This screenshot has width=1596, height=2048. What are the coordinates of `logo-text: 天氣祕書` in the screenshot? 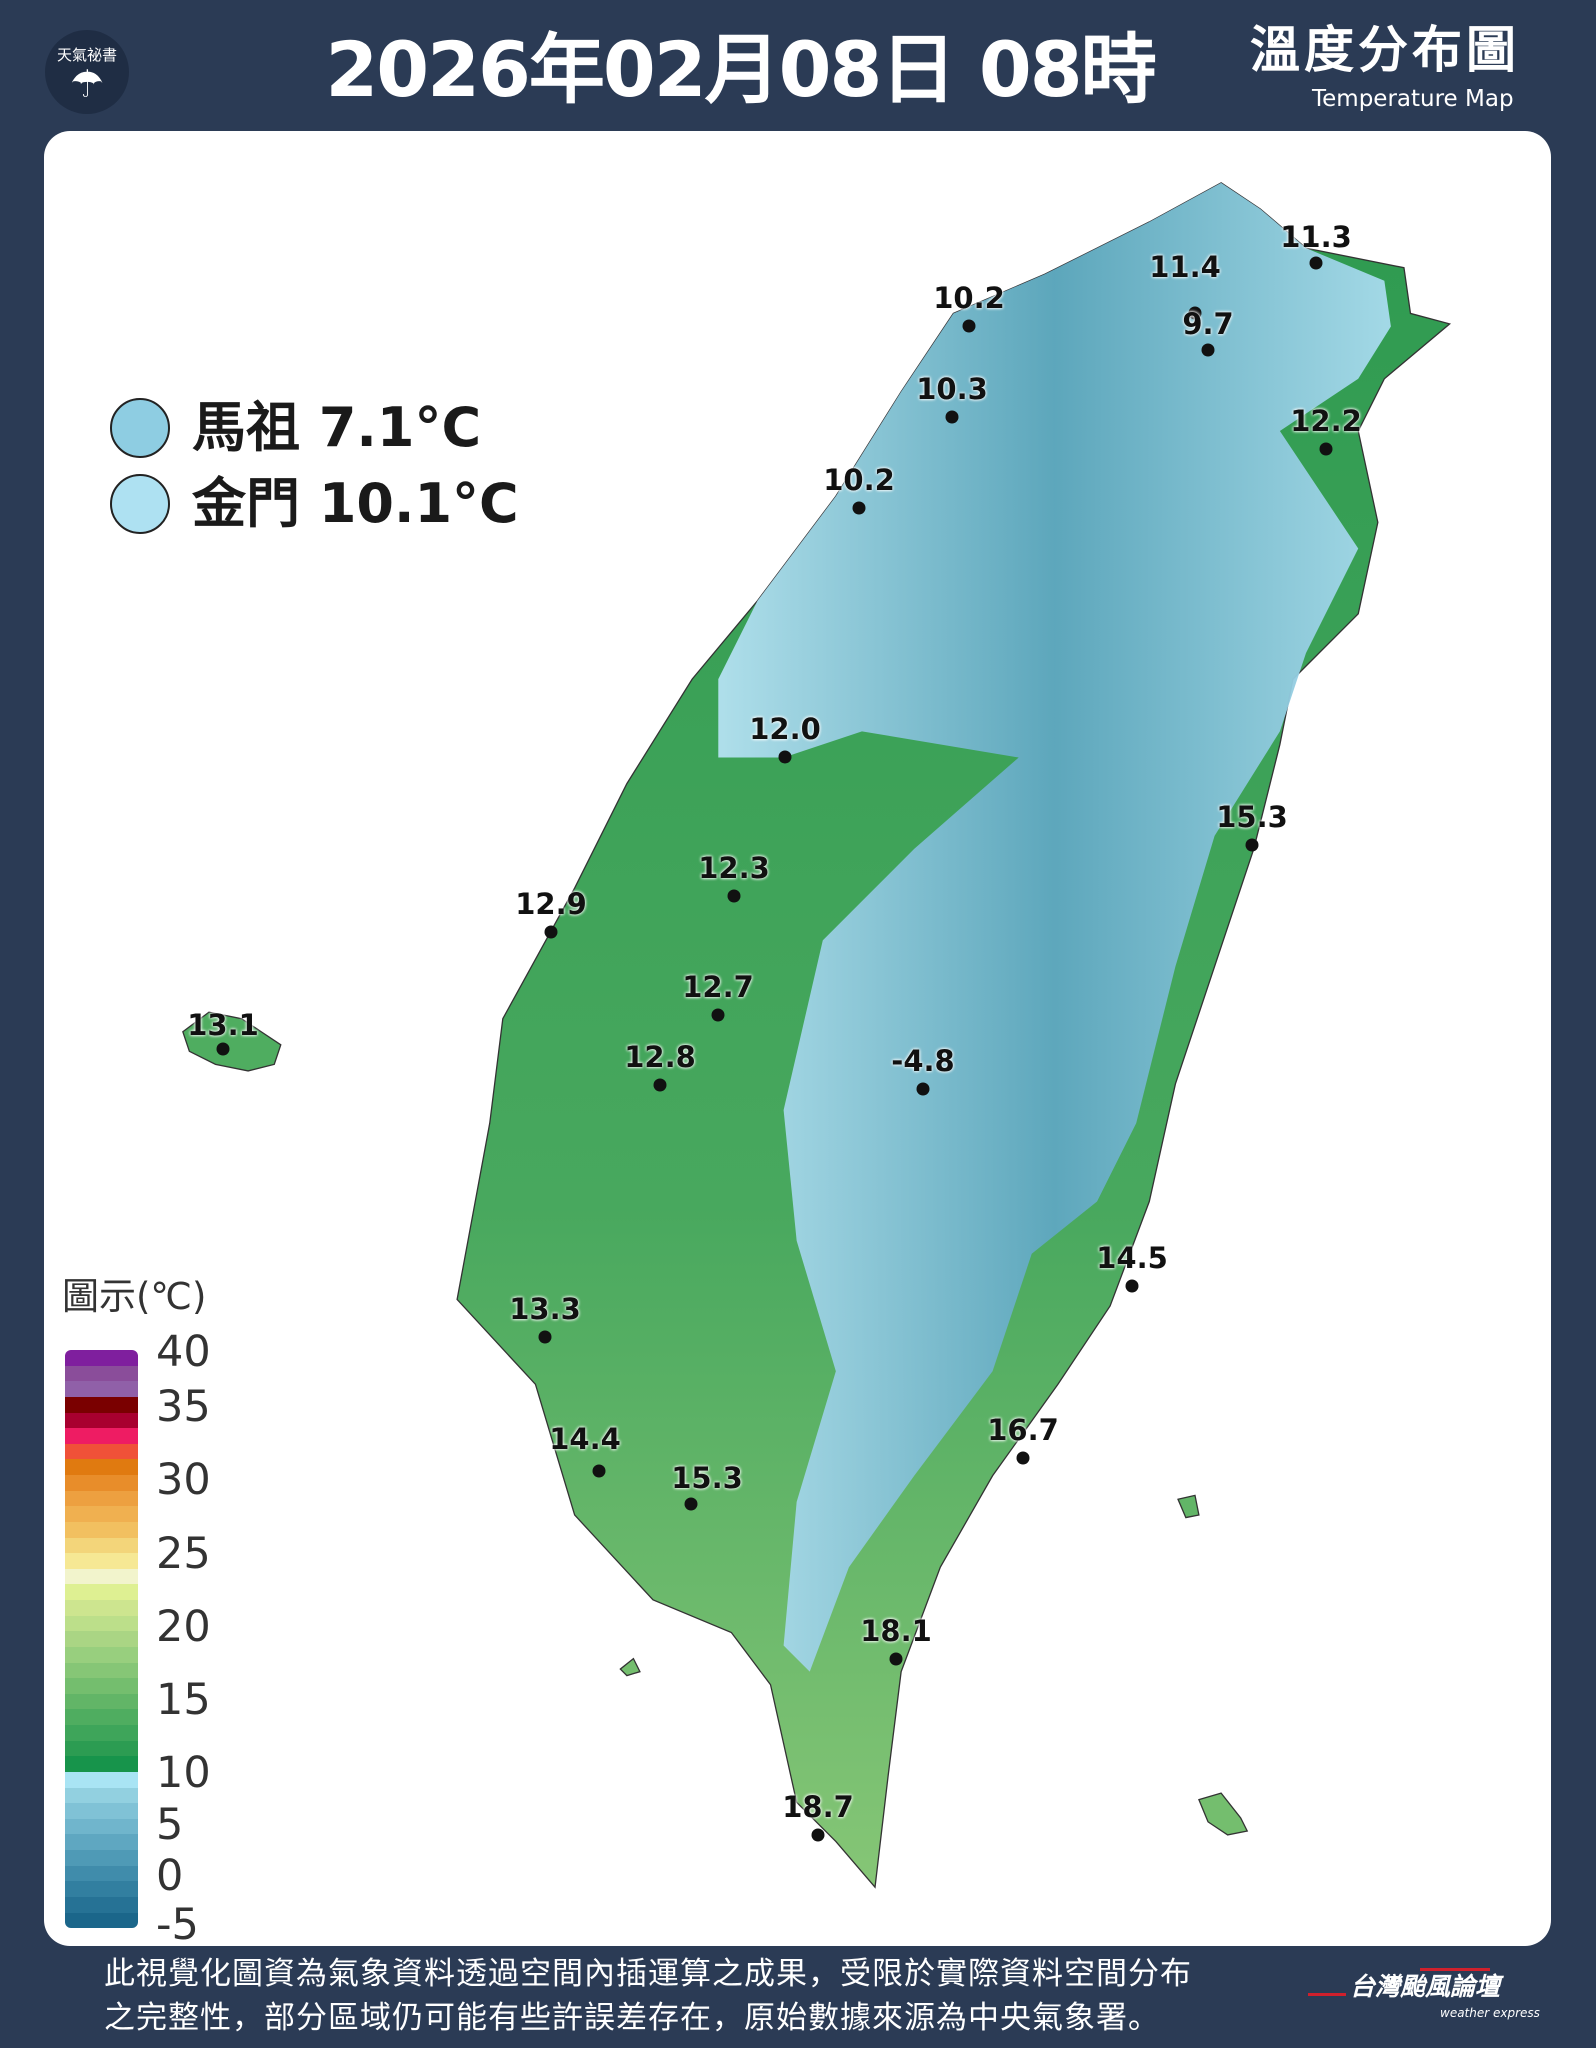 It's located at (86, 55).